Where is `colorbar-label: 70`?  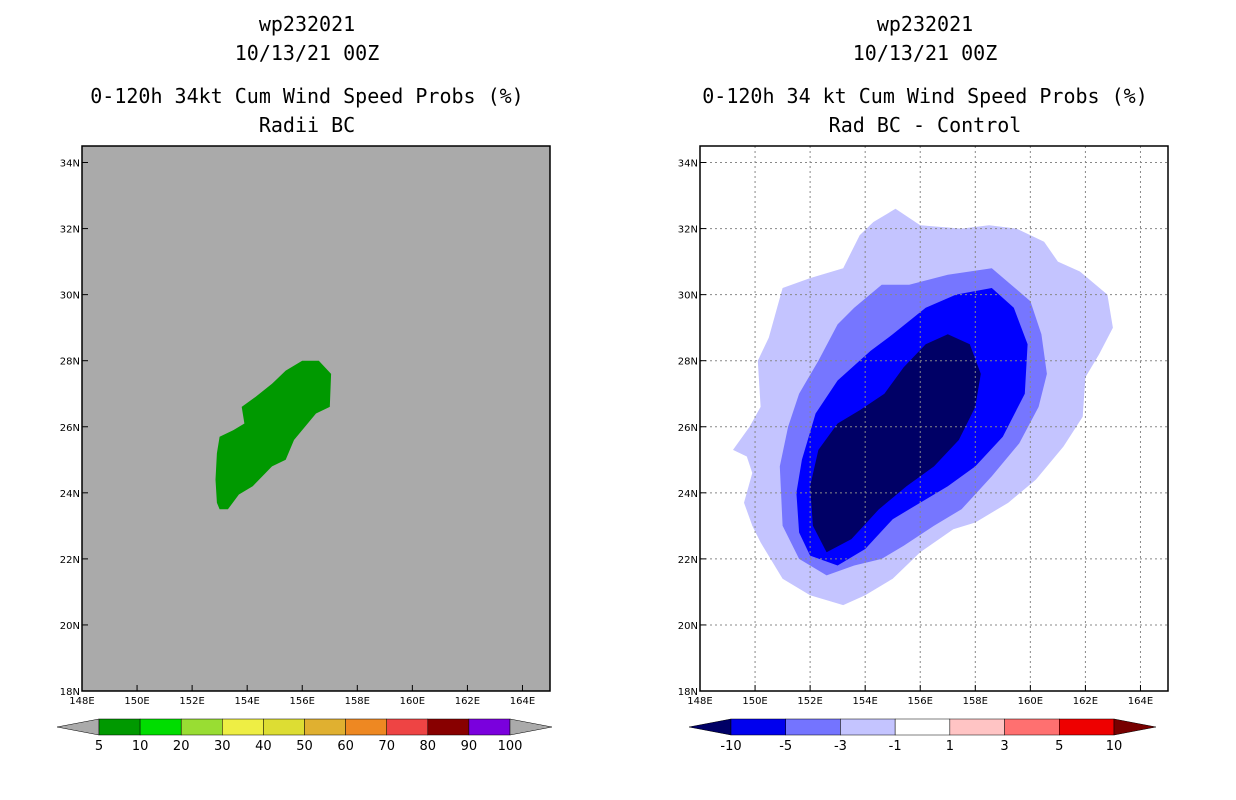 colorbar-label: 70 is located at coordinates (386, 746).